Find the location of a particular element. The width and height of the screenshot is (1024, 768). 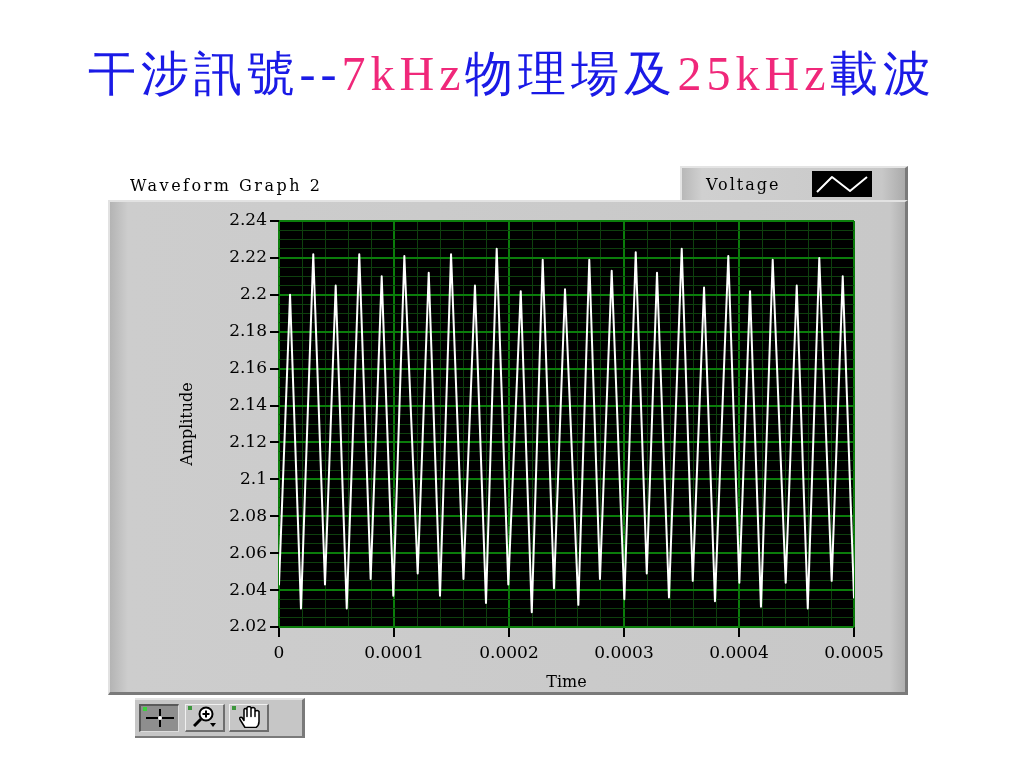

chart-title: 干涉訊號--7kHz物理場及25kHz載波 is located at coordinates (512, 73).